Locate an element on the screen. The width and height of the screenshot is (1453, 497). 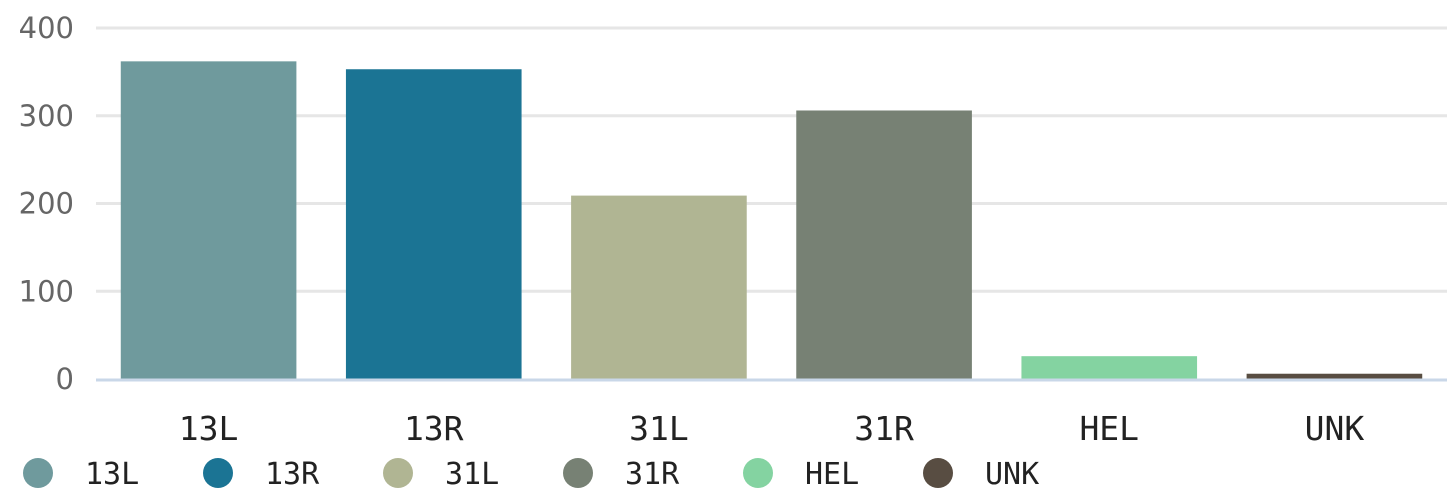
x-tick-label: 31R is located at coordinates (884, 428).